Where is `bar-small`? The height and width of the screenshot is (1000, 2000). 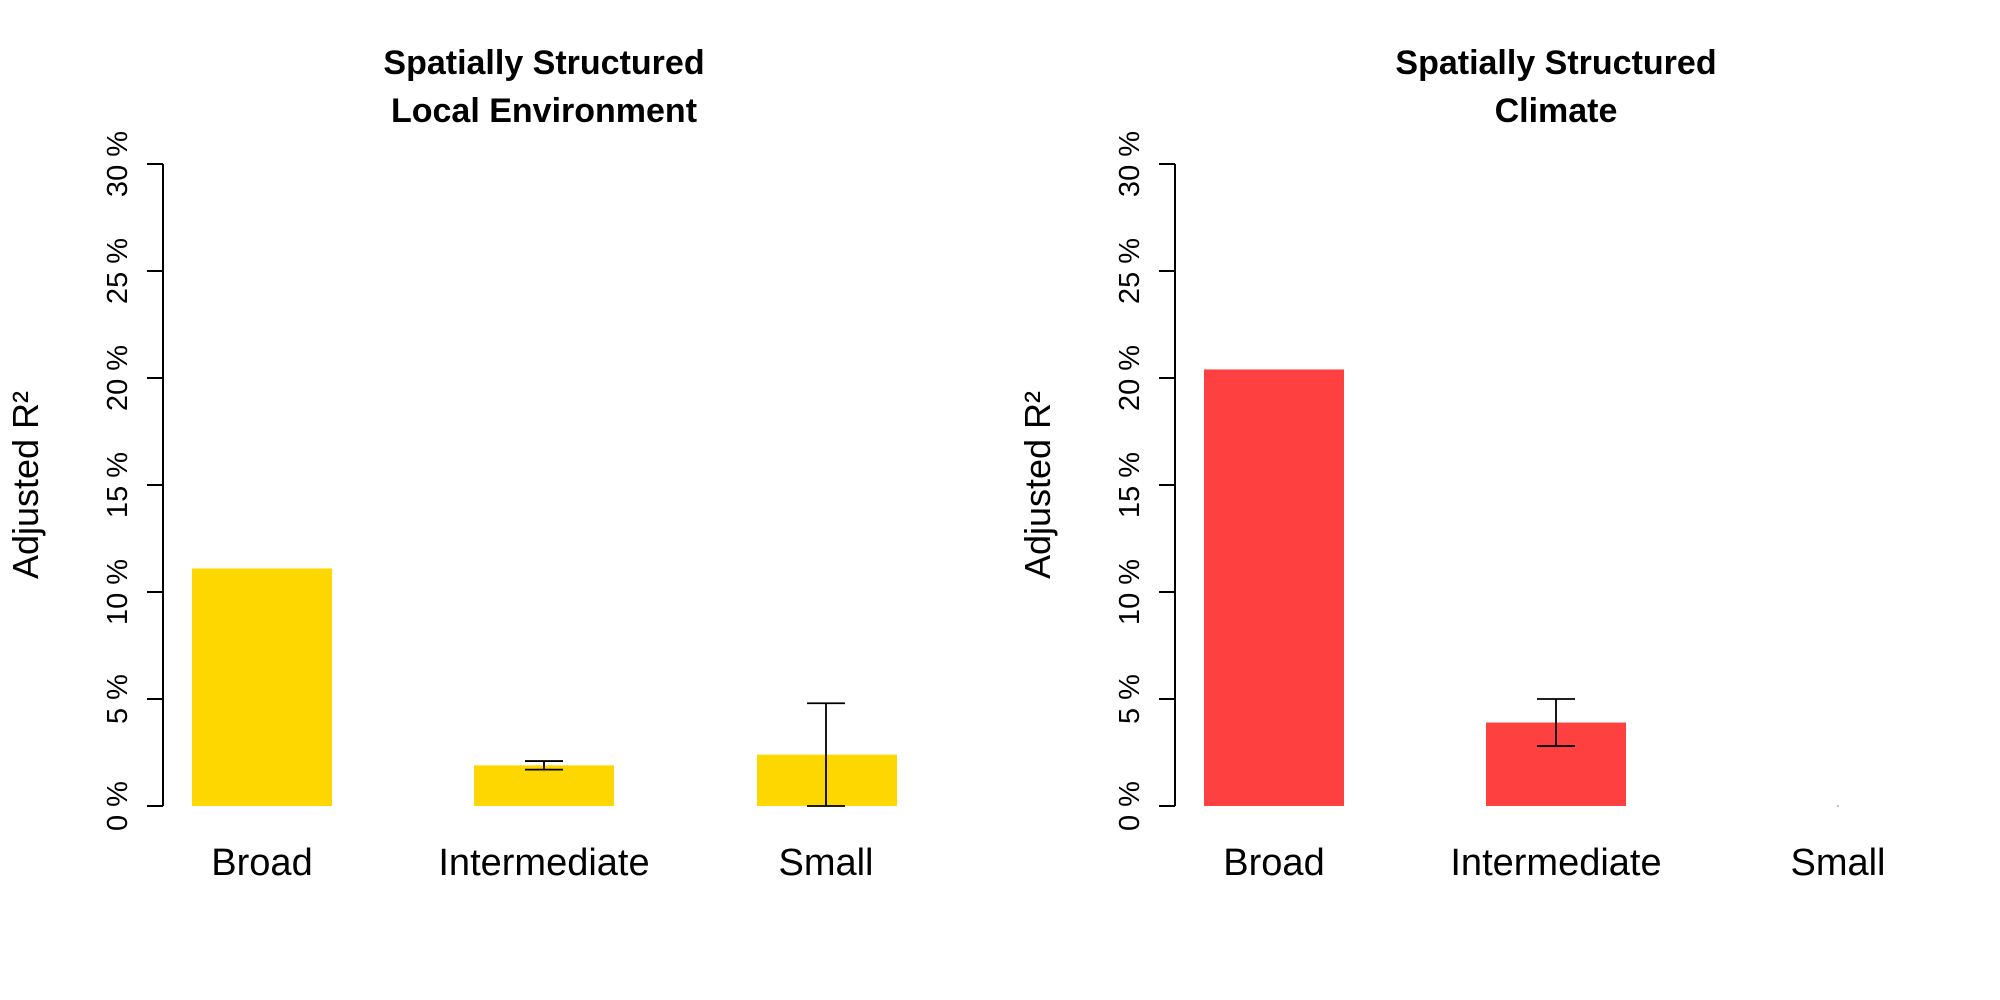 bar-small is located at coordinates (827, 780).